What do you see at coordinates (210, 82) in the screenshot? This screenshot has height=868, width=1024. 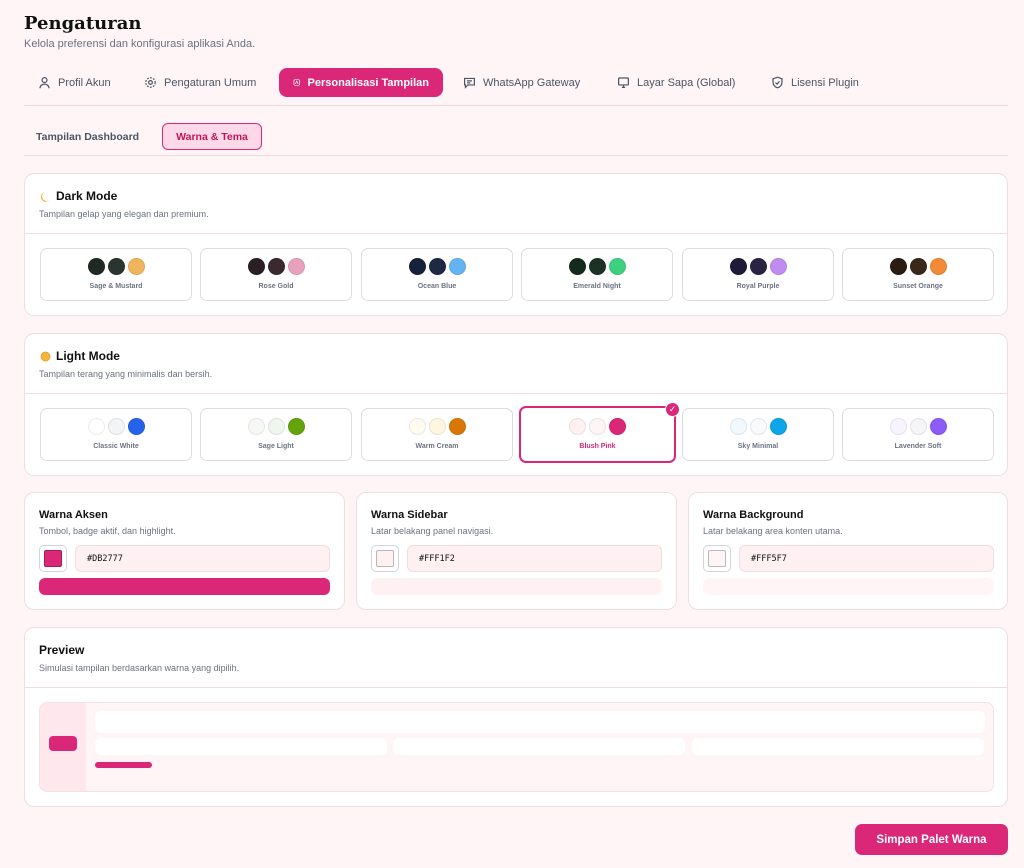 I see `tab-label: Pengaturan Umum` at bounding box center [210, 82].